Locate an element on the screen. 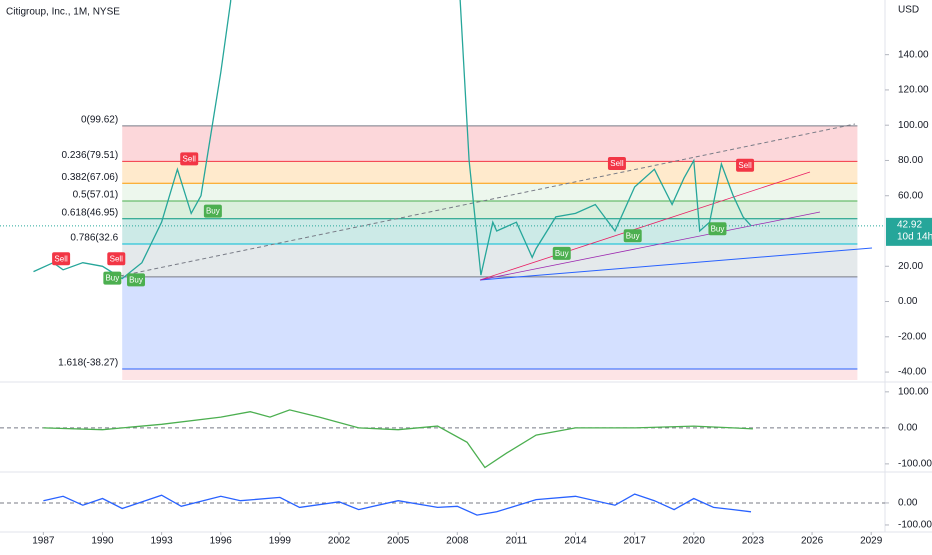 This screenshot has width=932, height=555. x-tick-label: 2017 is located at coordinates (635, 541).